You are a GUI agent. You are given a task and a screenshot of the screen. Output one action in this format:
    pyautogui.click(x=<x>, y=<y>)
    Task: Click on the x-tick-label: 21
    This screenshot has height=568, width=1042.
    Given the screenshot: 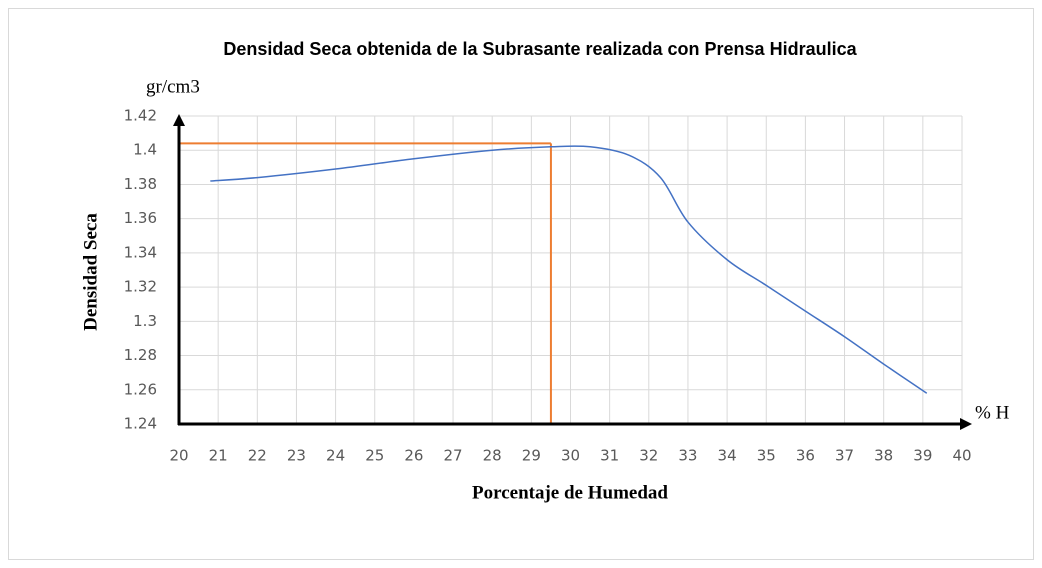 What is the action you would take?
    pyautogui.click(x=218, y=456)
    